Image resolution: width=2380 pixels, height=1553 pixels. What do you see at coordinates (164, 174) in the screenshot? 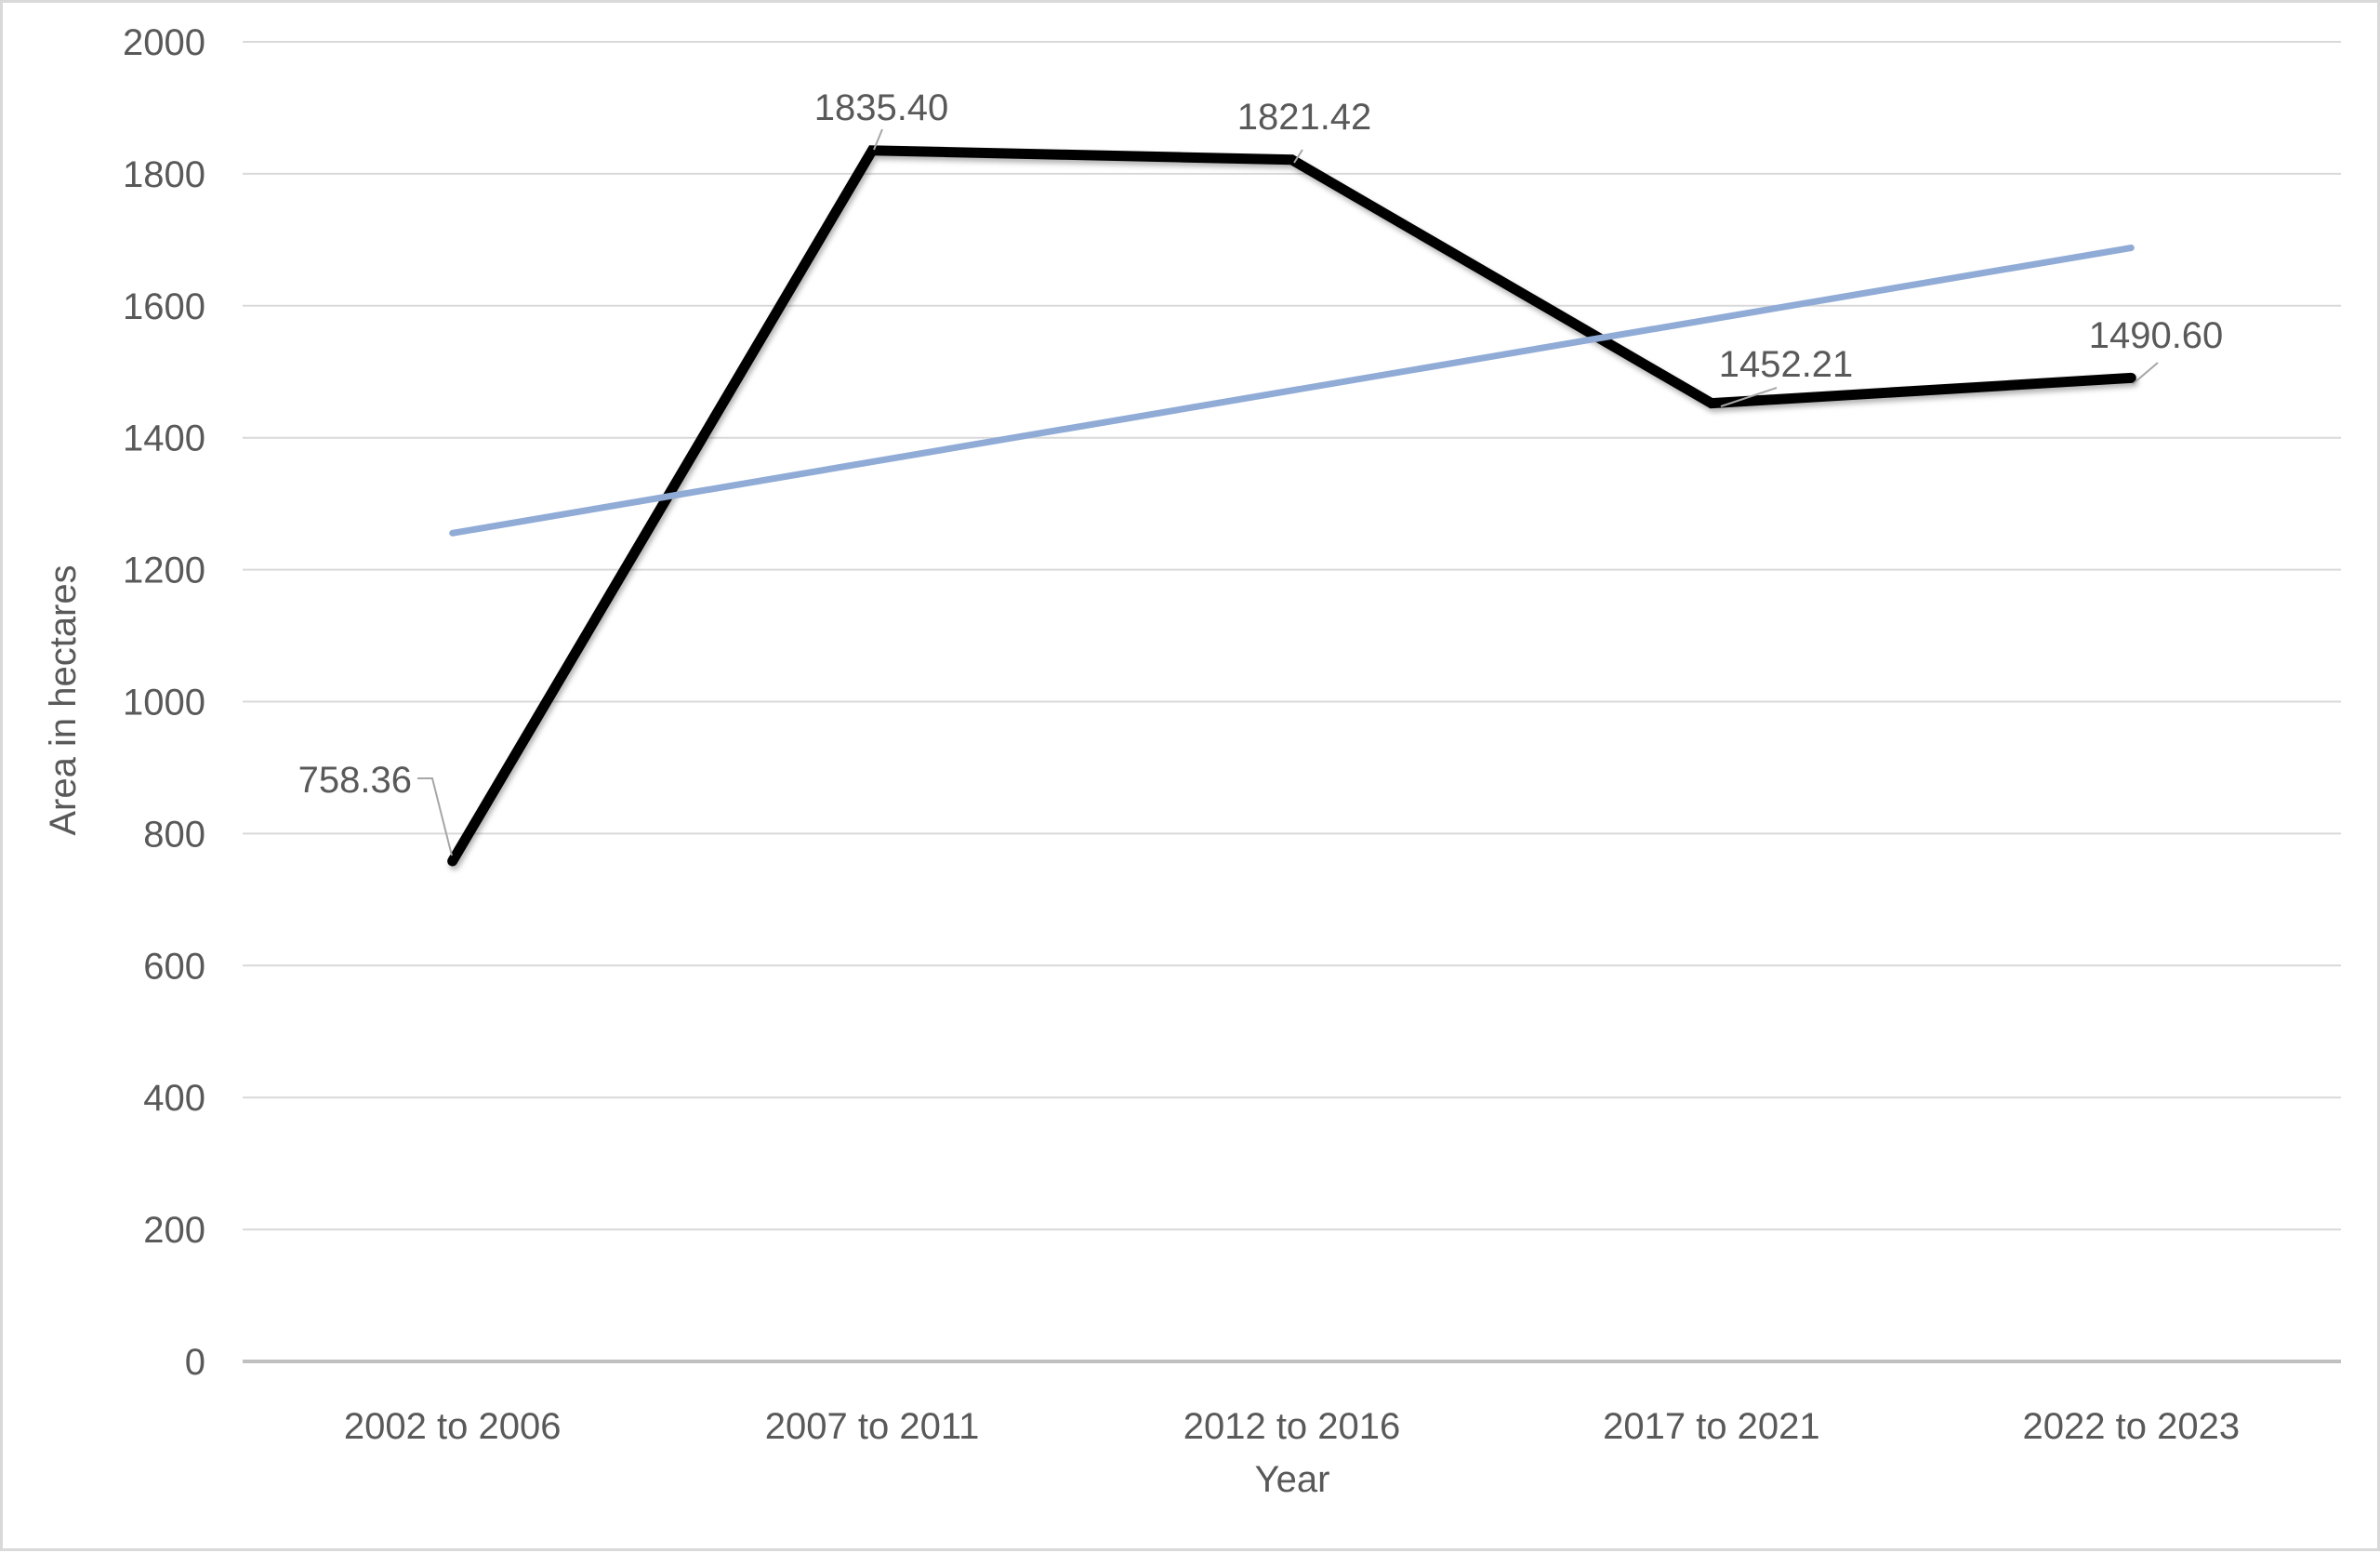
I see `y-tick-label: 1800` at bounding box center [164, 174].